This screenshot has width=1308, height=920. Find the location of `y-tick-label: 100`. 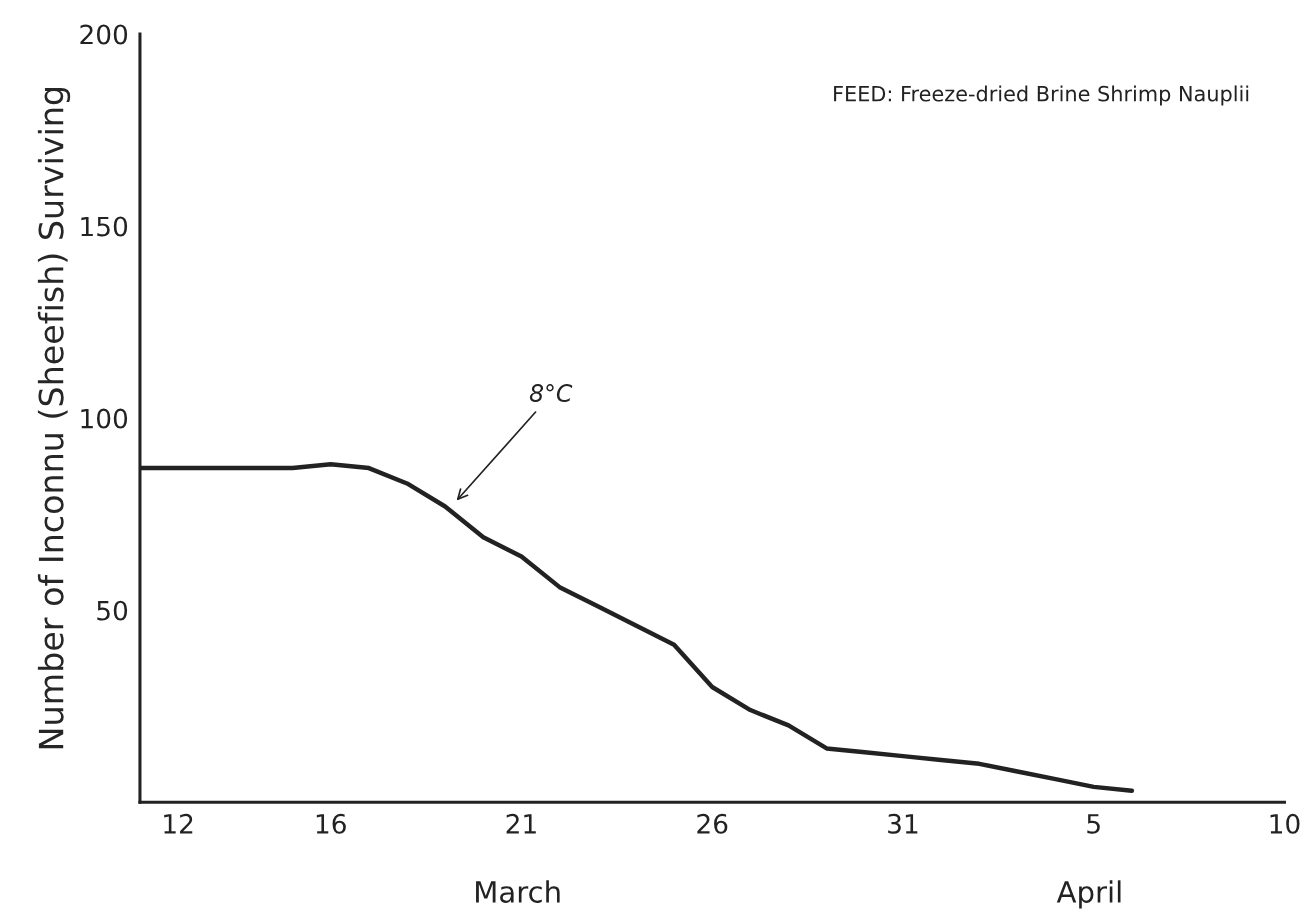

y-tick-label: 100 is located at coordinates (104, 418).